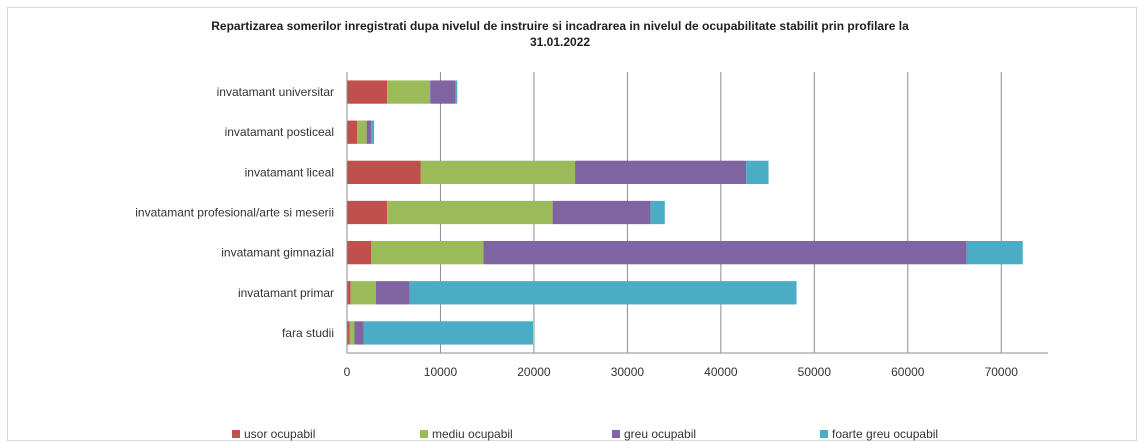 The image size is (1144, 448). Describe the element at coordinates (885, 434) in the screenshot. I see `legend-label-3: foarte greu ocupabil` at that location.